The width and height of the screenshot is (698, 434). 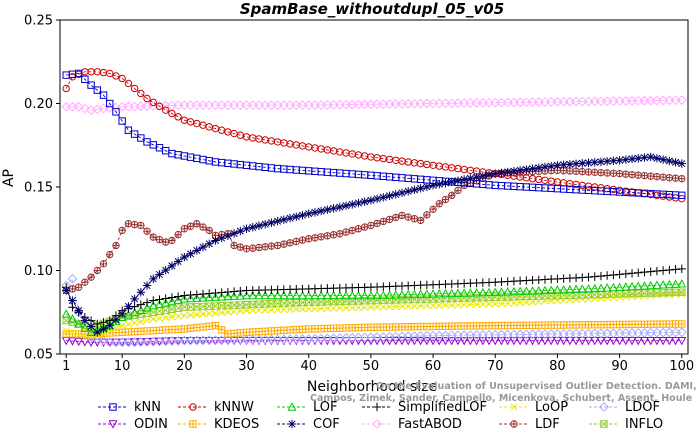 I want to click on x-tick-label: 50, so click(x=371, y=366).